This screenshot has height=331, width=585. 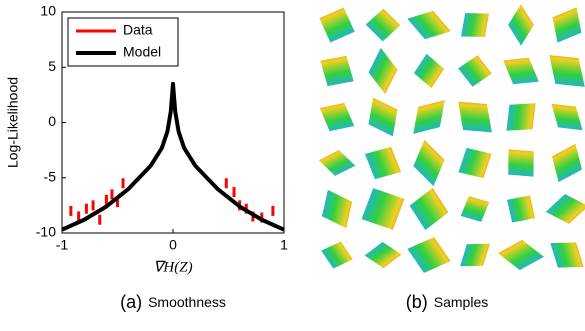 What do you see at coordinates (187, 302) in the screenshot?
I see `caption-text: Smoothness` at bounding box center [187, 302].